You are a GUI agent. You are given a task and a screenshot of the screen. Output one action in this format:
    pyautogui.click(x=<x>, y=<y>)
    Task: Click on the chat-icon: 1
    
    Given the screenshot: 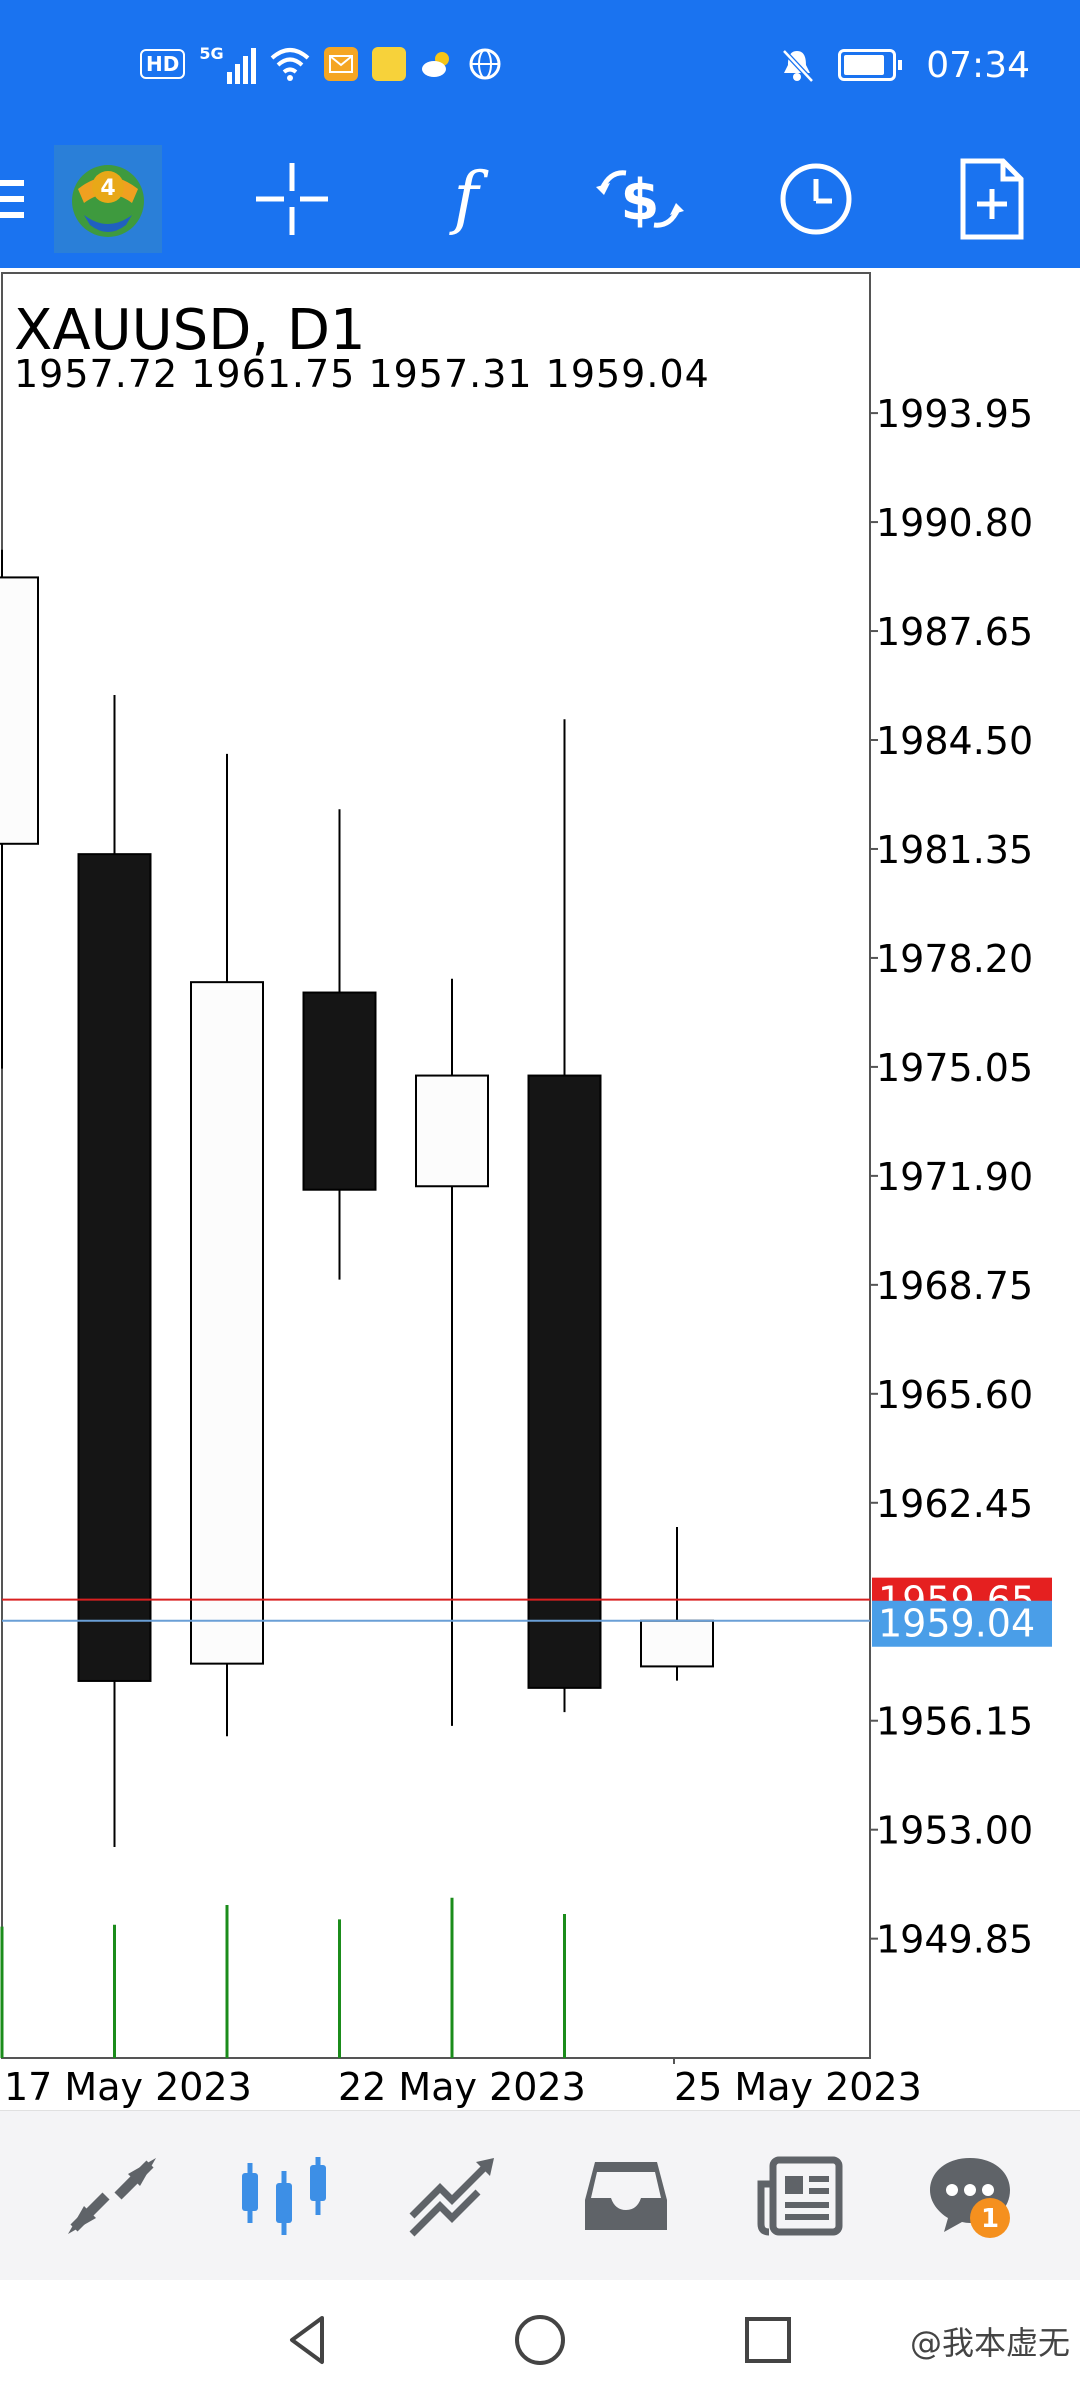 What is the action you would take?
    pyautogui.click(x=970, y=2198)
    